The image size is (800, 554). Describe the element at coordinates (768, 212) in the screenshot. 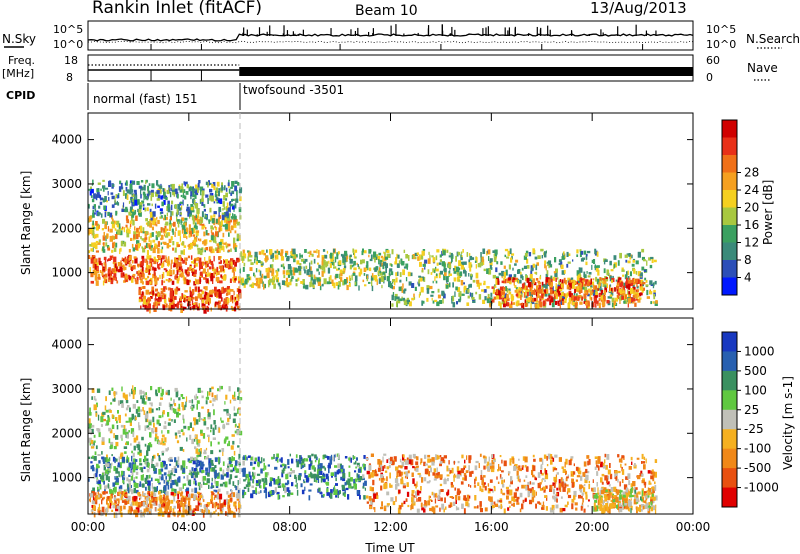

I see `power-colorbar-label: Power [dB]` at that location.